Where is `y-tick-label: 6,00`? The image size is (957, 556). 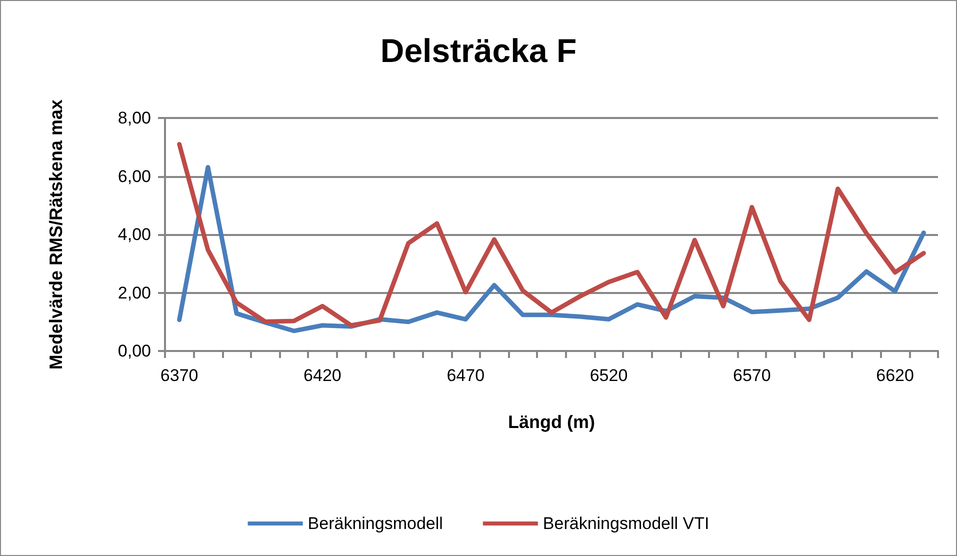
y-tick-label: 6,00 is located at coordinates (134, 176).